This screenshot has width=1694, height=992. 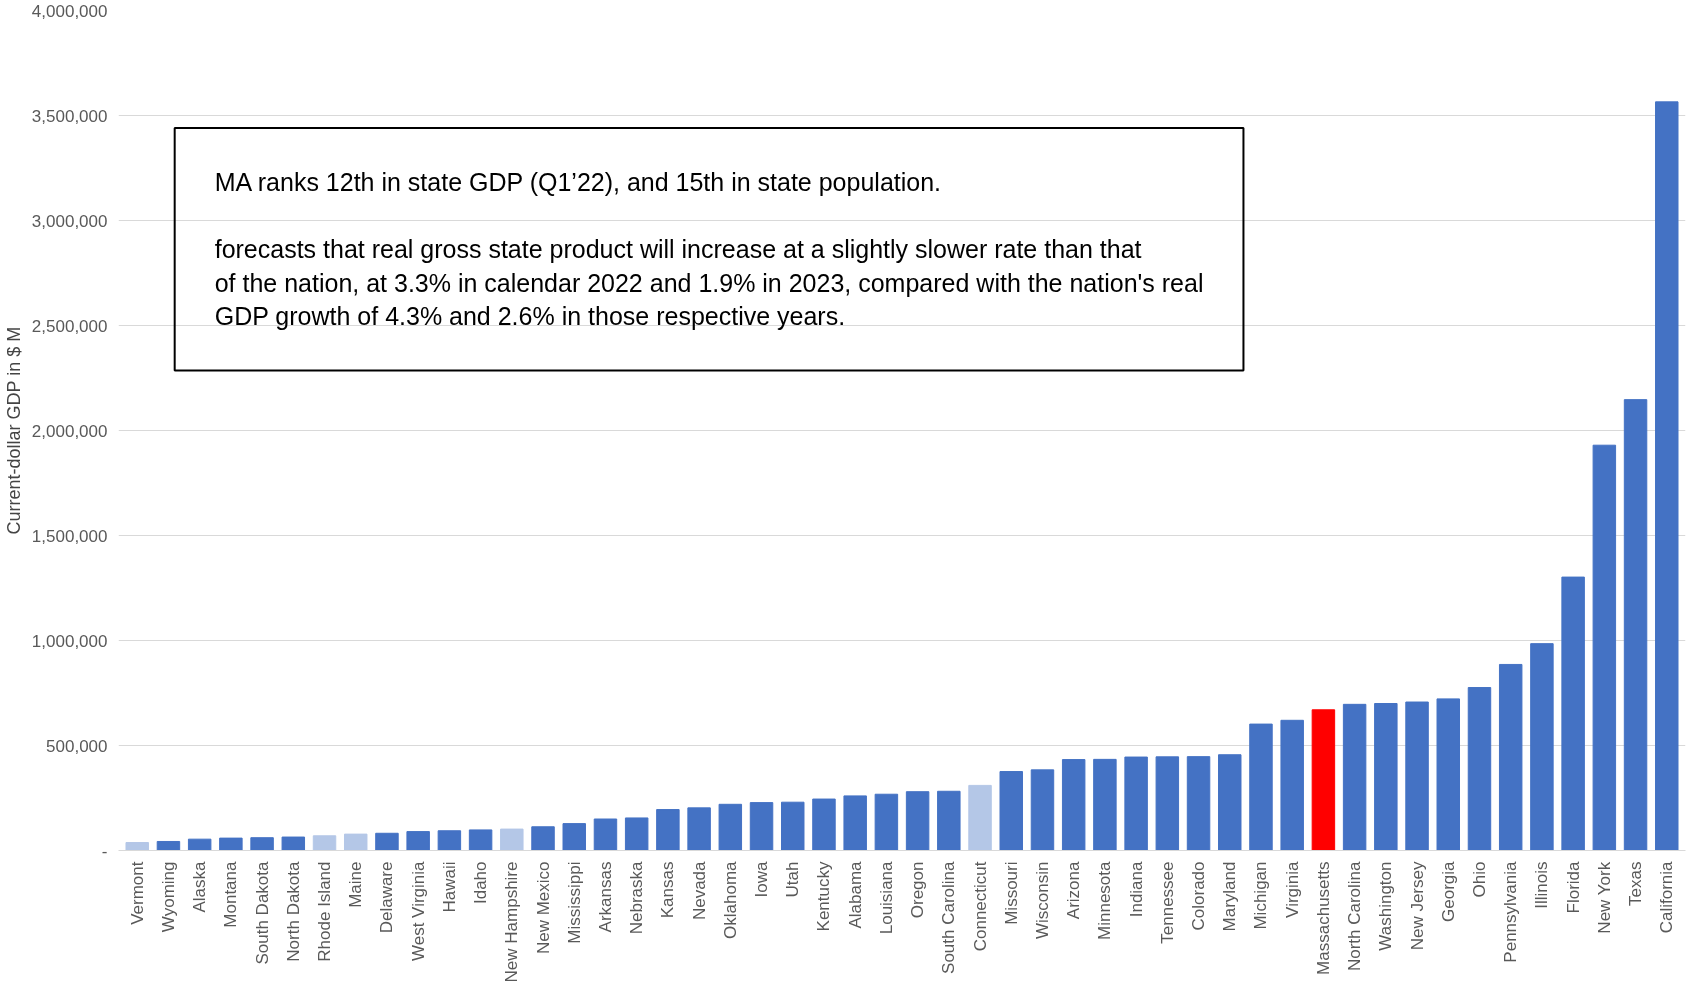 I want to click on x-tick-label: Connecticut, so click(x=980, y=906).